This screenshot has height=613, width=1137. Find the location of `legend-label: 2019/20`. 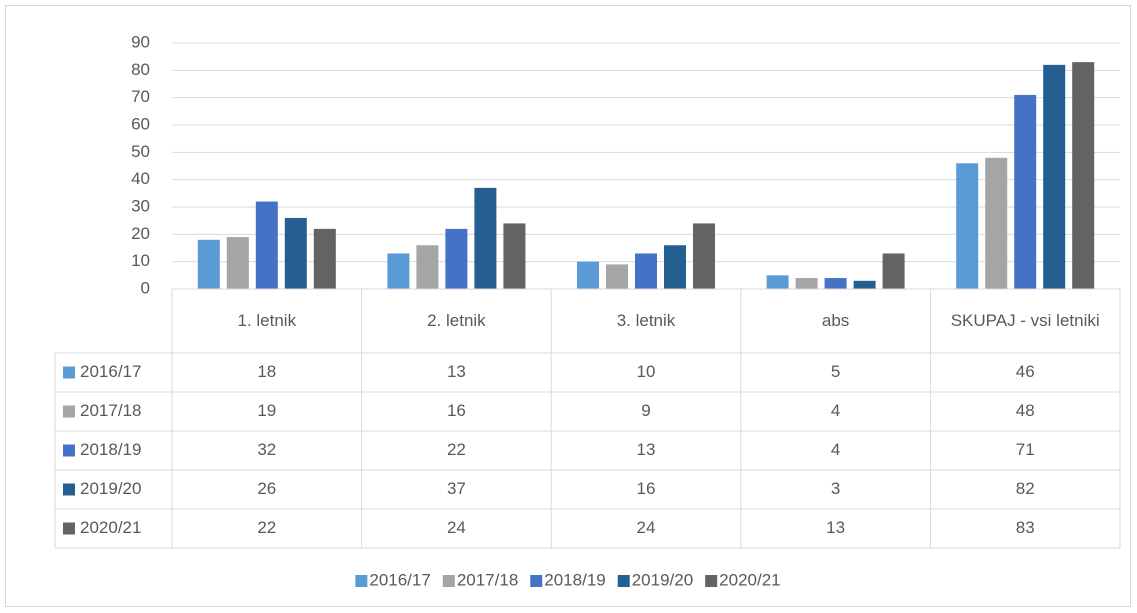

legend-label: 2019/20 is located at coordinates (662, 579).